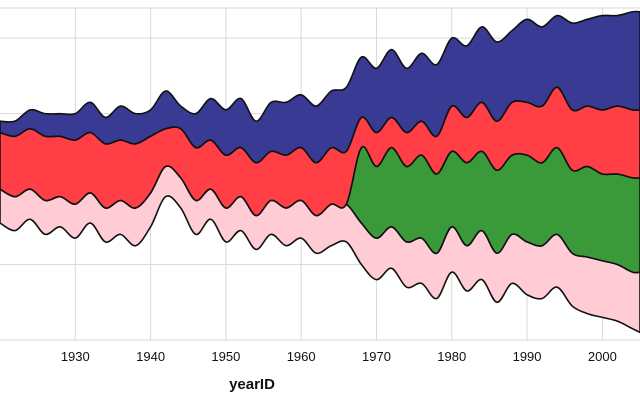  Describe the element at coordinates (376, 356) in the screenshot. I see `x-tick-label: 1970` at that location.